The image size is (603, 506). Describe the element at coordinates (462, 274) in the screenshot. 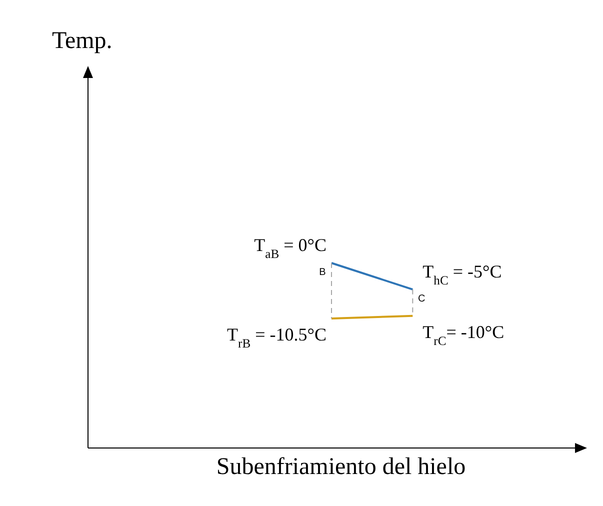

I see `data-label: T$_{hC}$ = -5°C` at that location.